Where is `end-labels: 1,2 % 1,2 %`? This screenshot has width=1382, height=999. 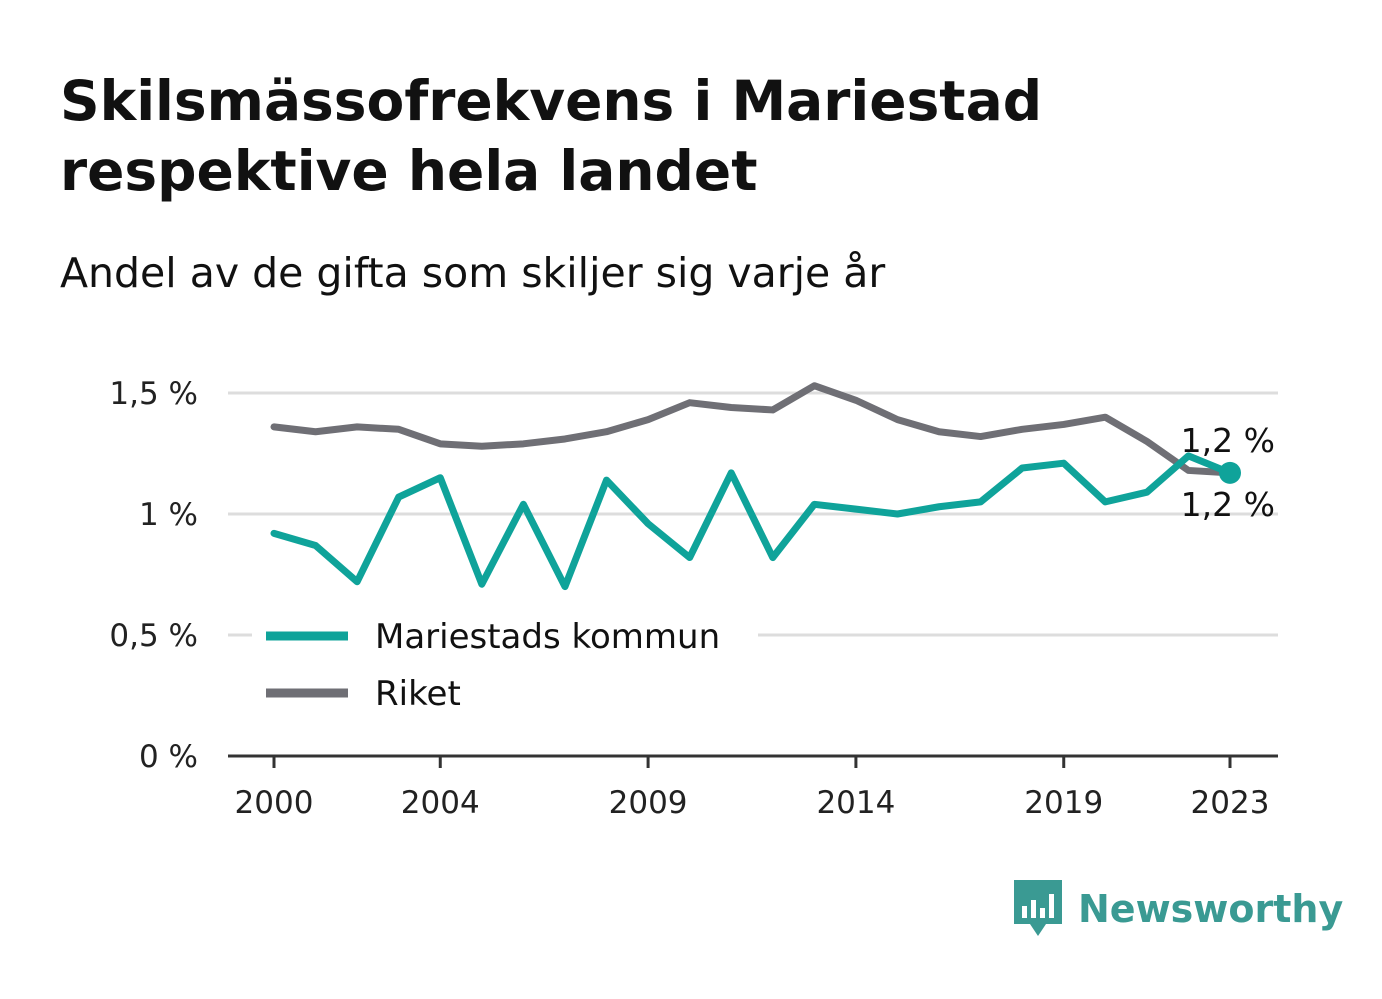
end-labels: 1,2 % 1,2 % is located at coordinates (1228, 472).